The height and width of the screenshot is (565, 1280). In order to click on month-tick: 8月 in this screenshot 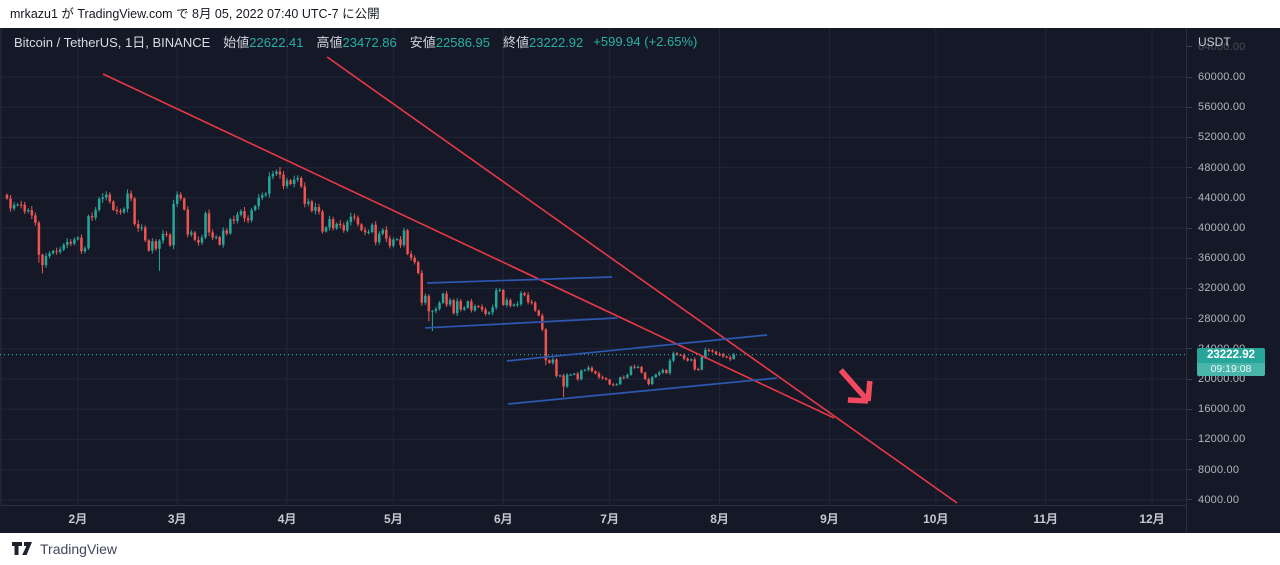, I will do `click(719, 519)`.